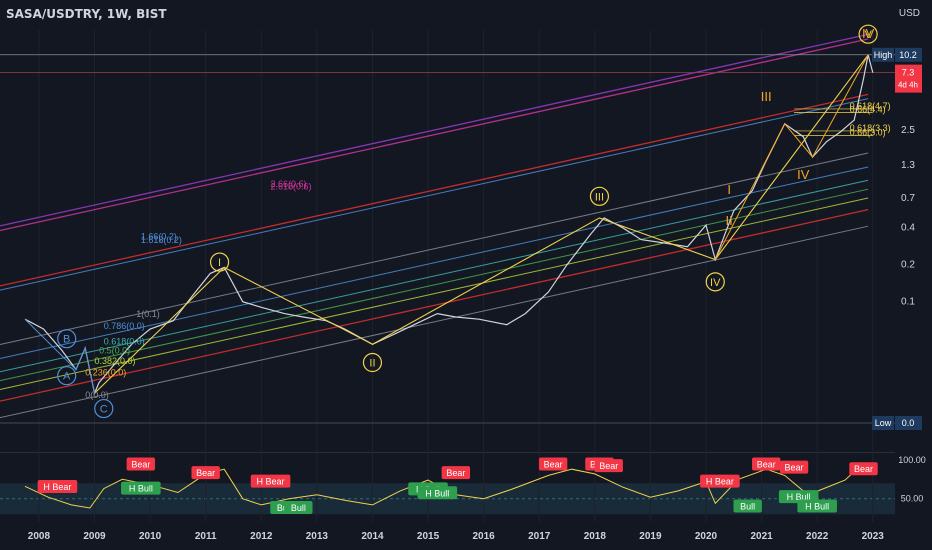  Describe the element at coordinates (159, 237) in the screenshot. I see `fib-level-label: 1.66(0.2)` at that location.